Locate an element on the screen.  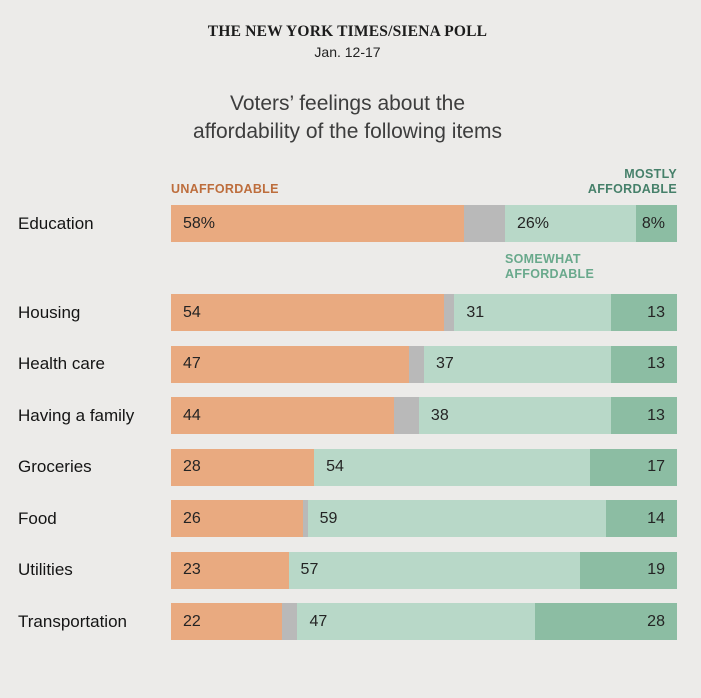
chart-row: Transportation 22 47 28 is located at coordinates (347, 621).